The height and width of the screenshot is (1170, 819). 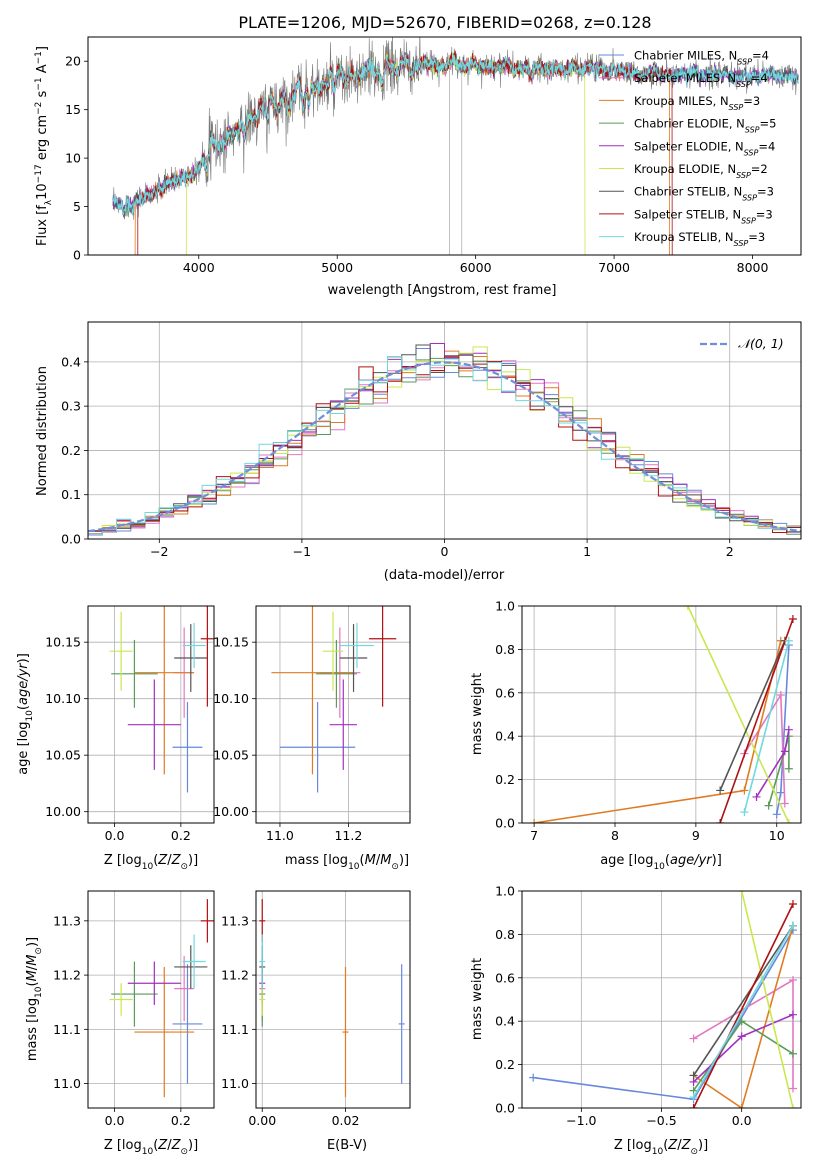 I want to click on legend-entry: Chabrier ELODIE, NSSP=5, so click(x=705, y=126).